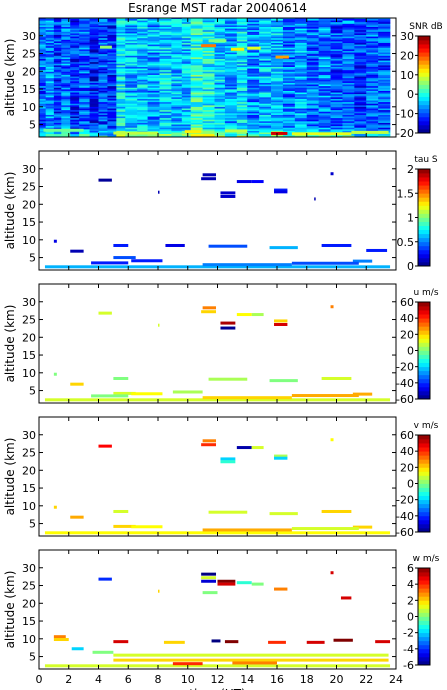 This screenshot has height=690, width=447. I want to click on colorbar-tick-label: 0, so click(410, 94).